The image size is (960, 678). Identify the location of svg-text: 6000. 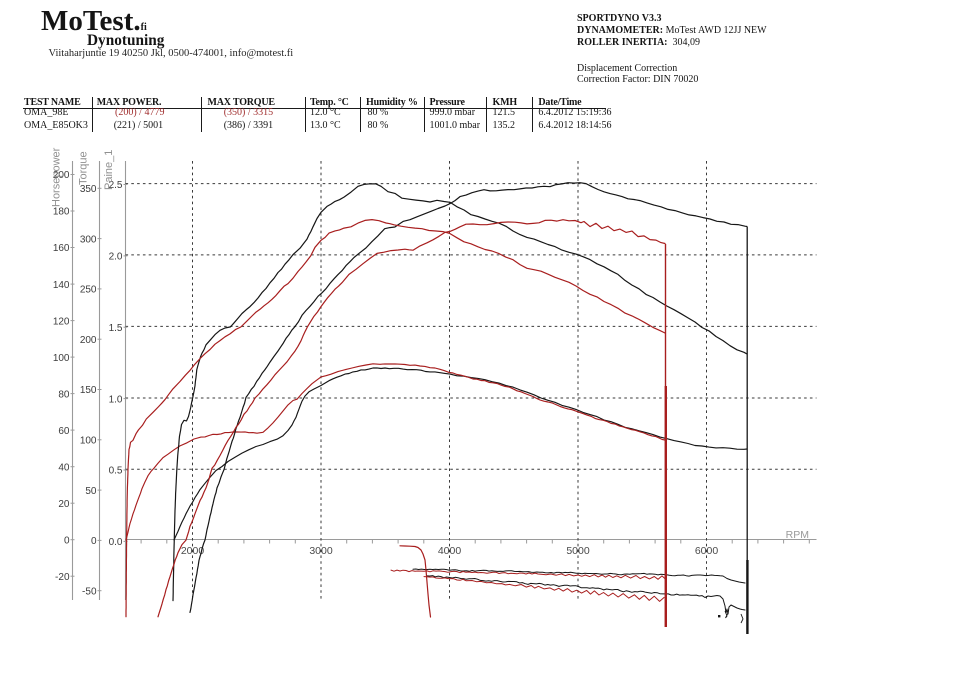
(707, 551).